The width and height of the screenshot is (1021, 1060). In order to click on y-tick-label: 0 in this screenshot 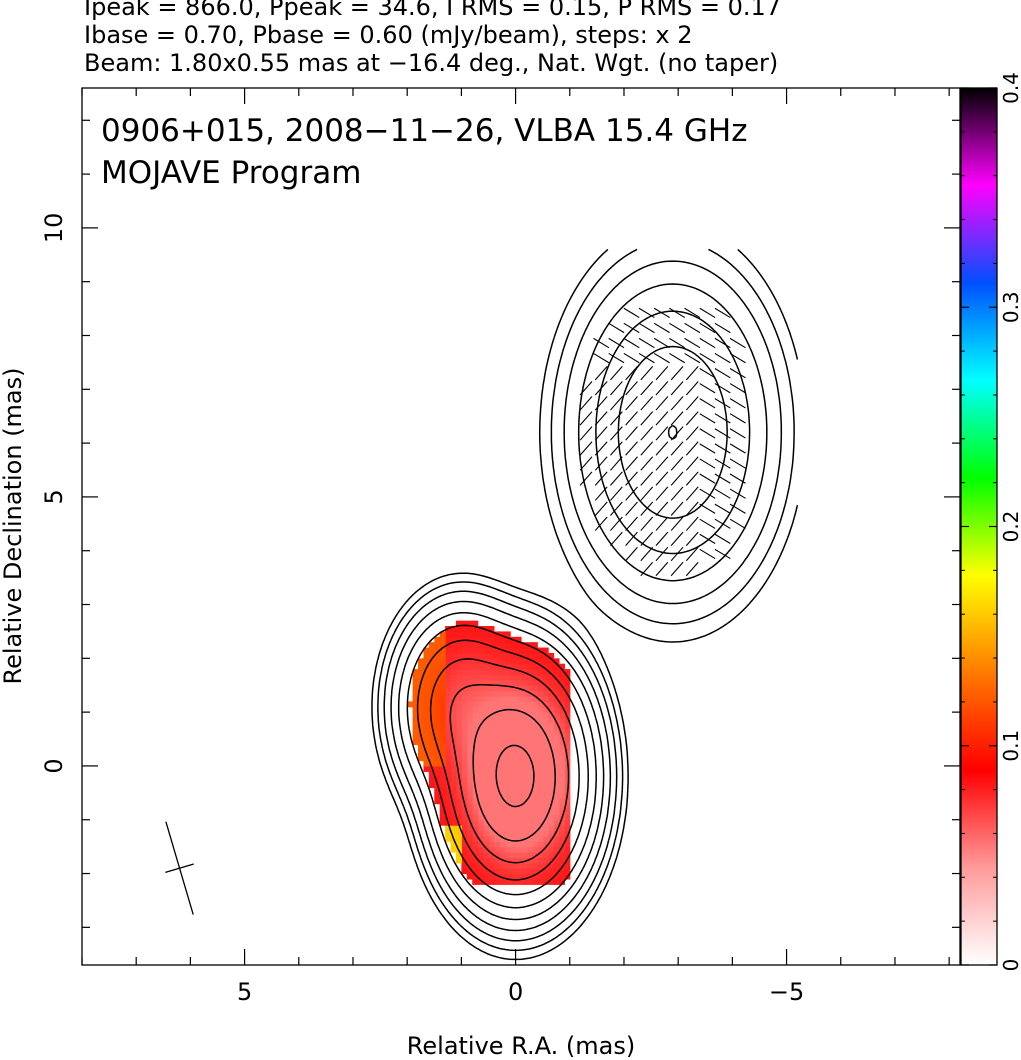, I will do `click(54, 765)`.